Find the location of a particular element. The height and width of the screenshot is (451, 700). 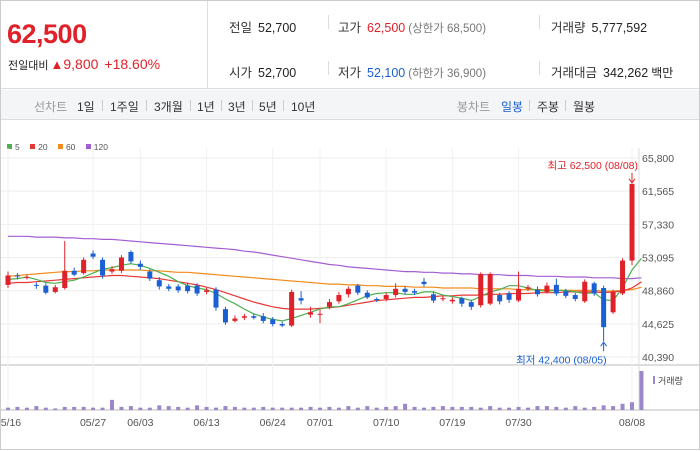

stat-value: 52,700 is located at coordinates (277, 28).